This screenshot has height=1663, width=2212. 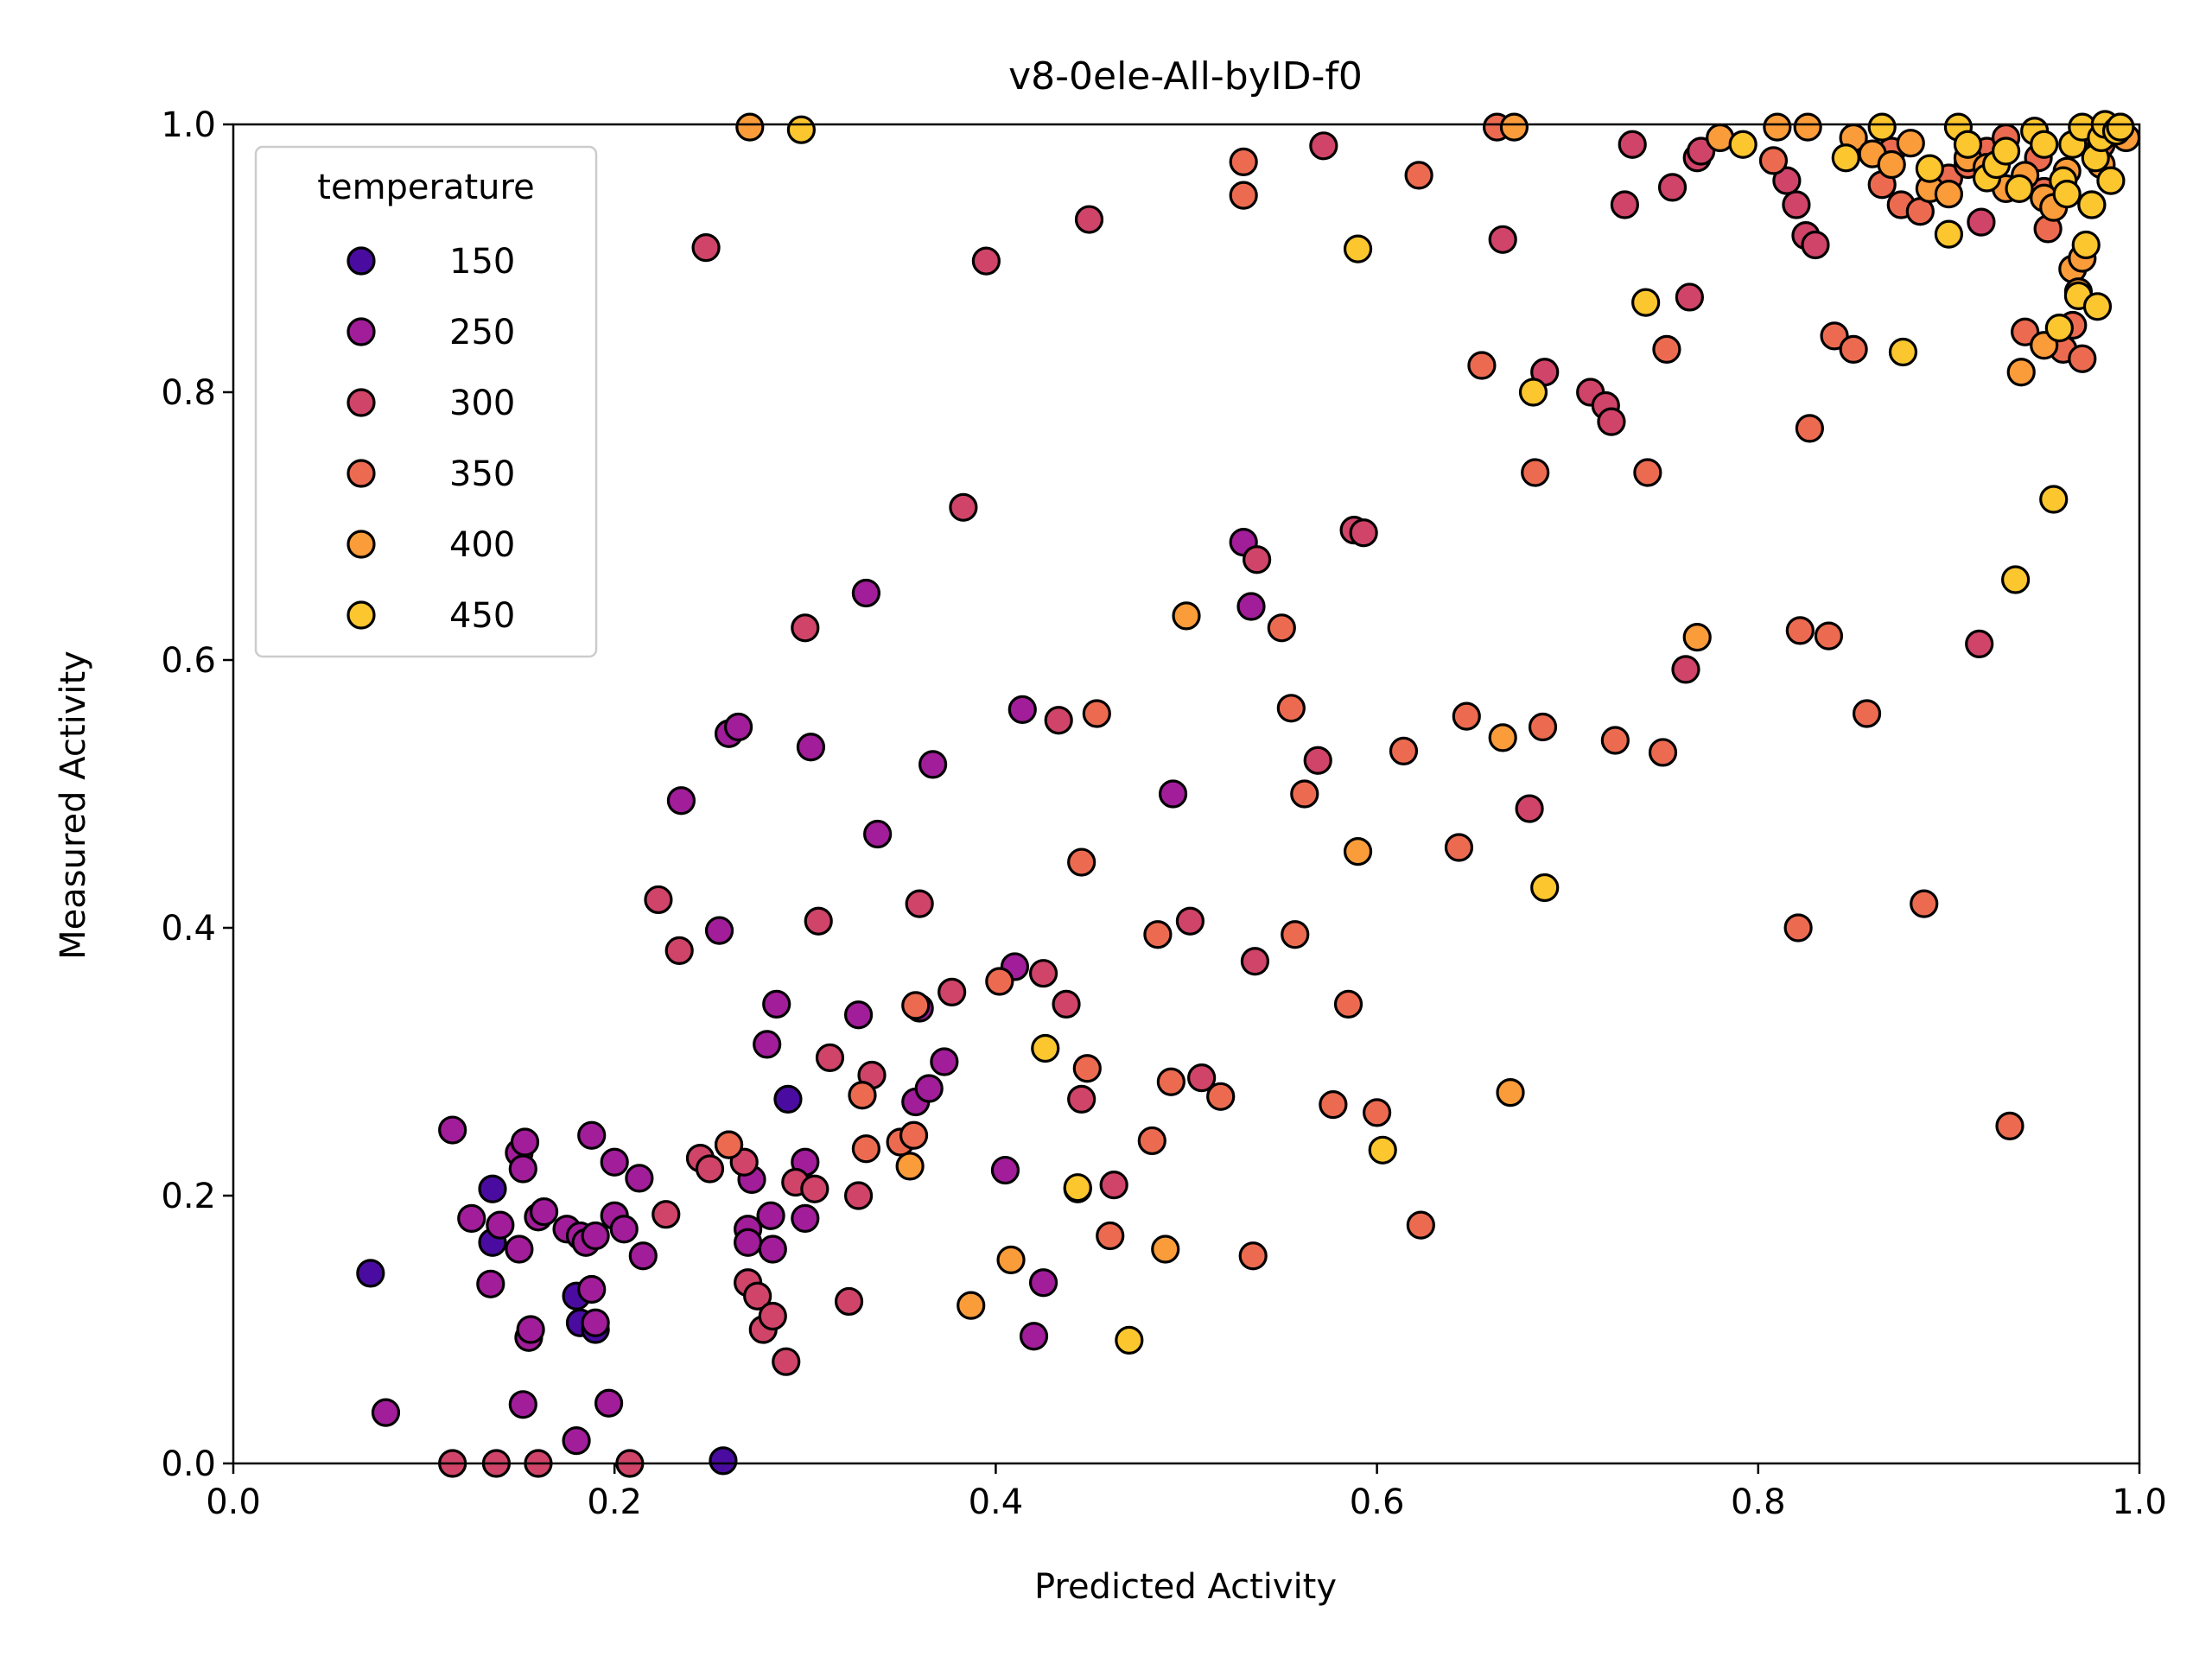 What do you see at coordinates (482, 474) in the screenshot?
I see `legend-label: 350` at bounding box center [482, 474].